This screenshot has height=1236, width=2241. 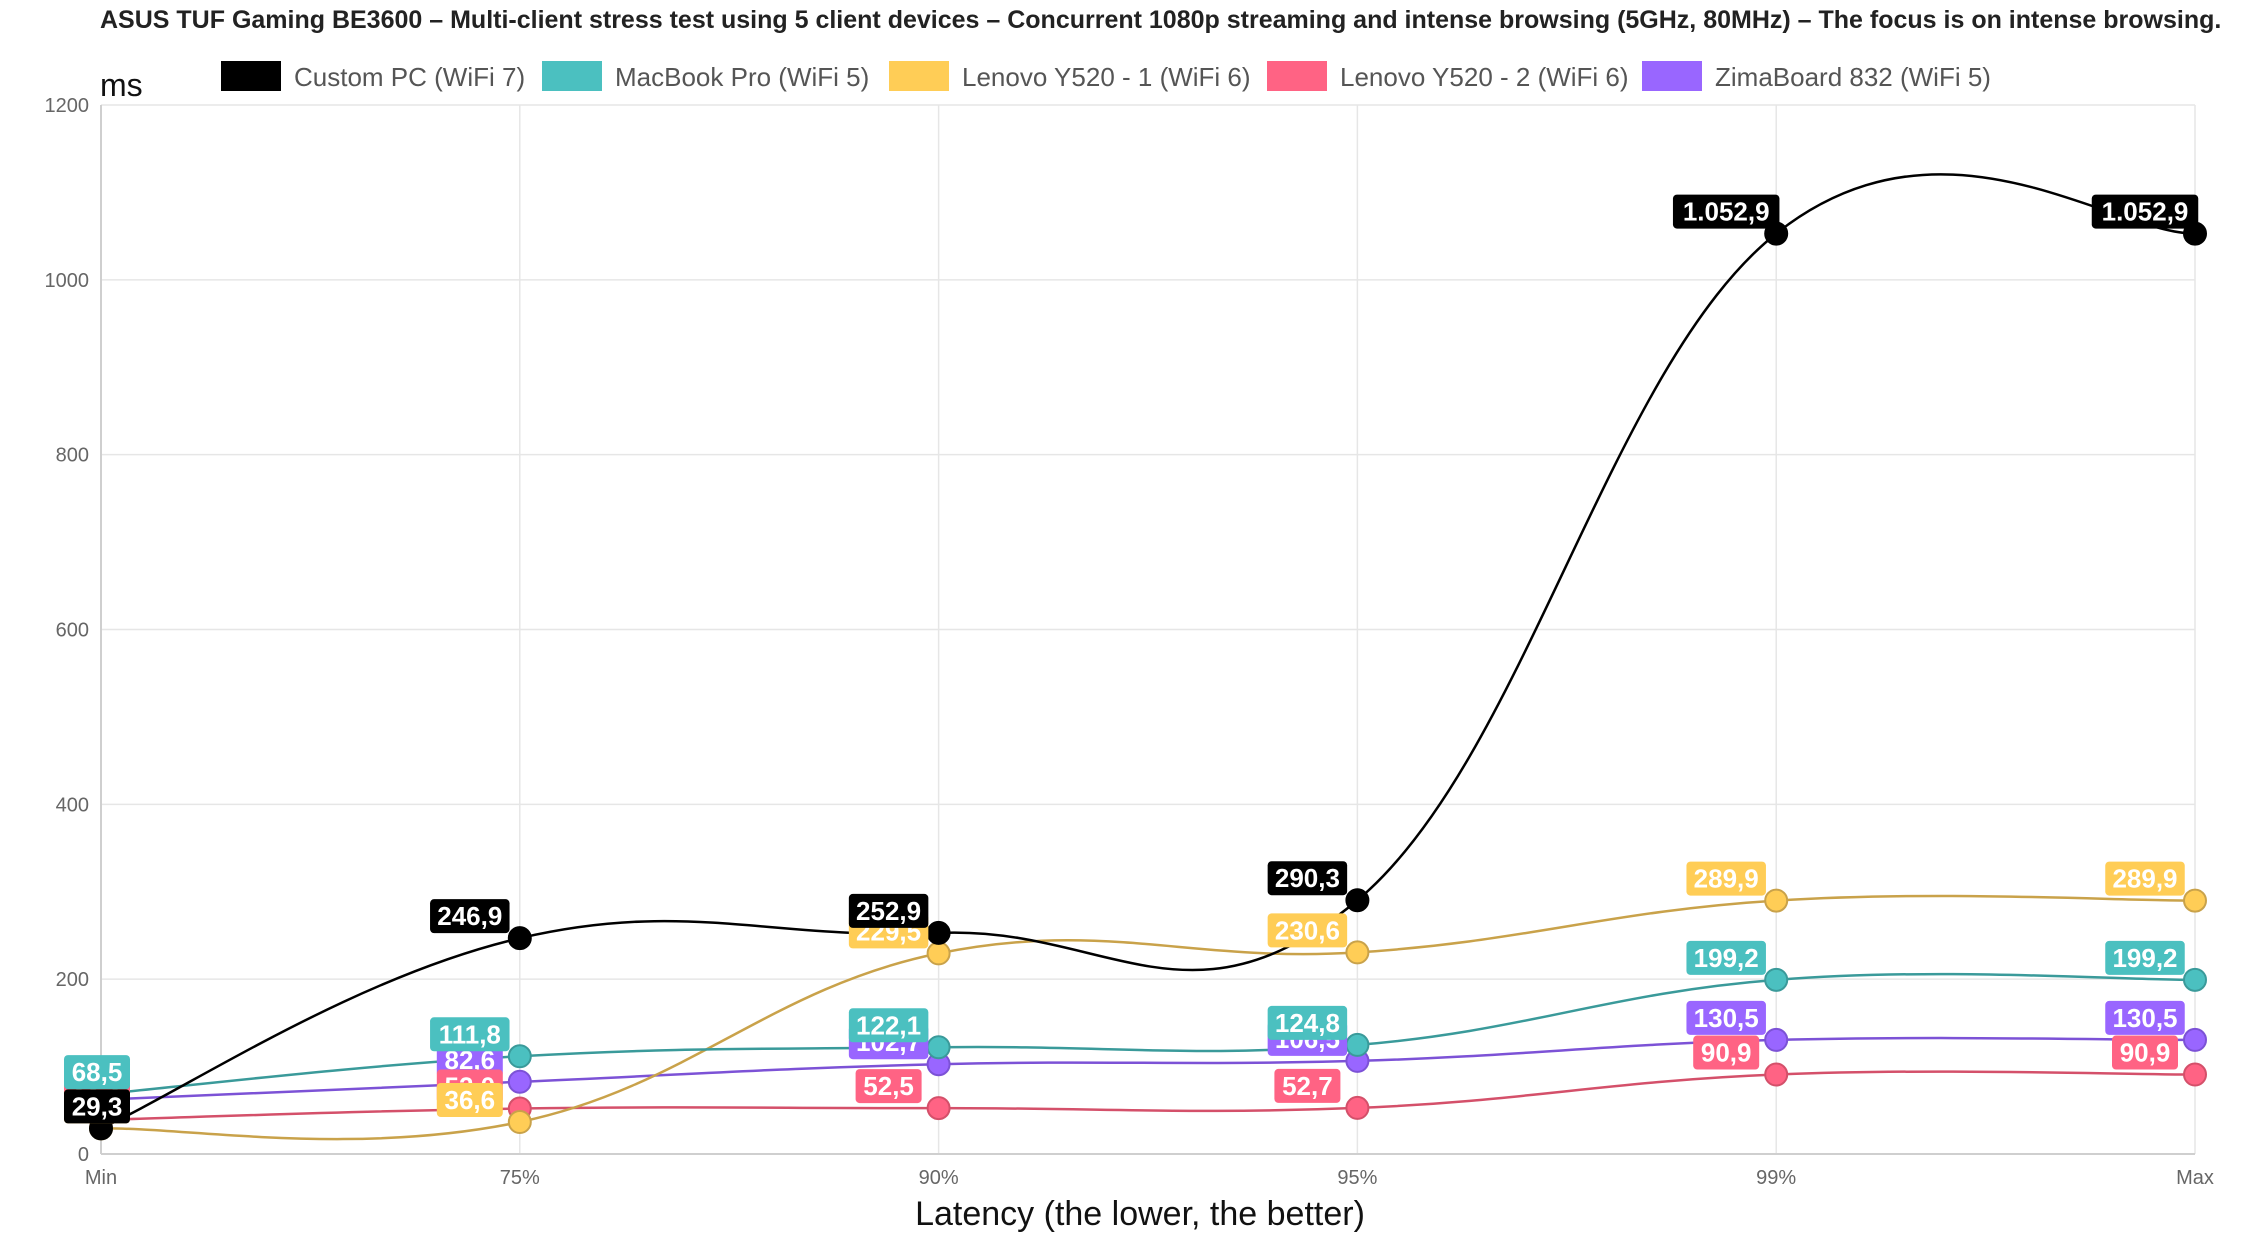 I want to click on data-label: 122,1, so click(x=888, y=1025).